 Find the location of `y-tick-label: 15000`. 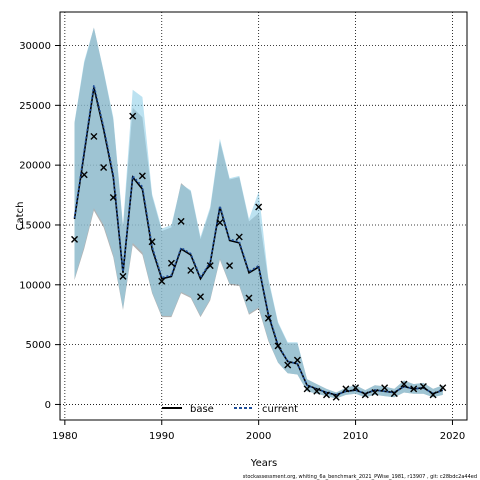

y-tick-label: 15000 is located at coordinates (35, 225).